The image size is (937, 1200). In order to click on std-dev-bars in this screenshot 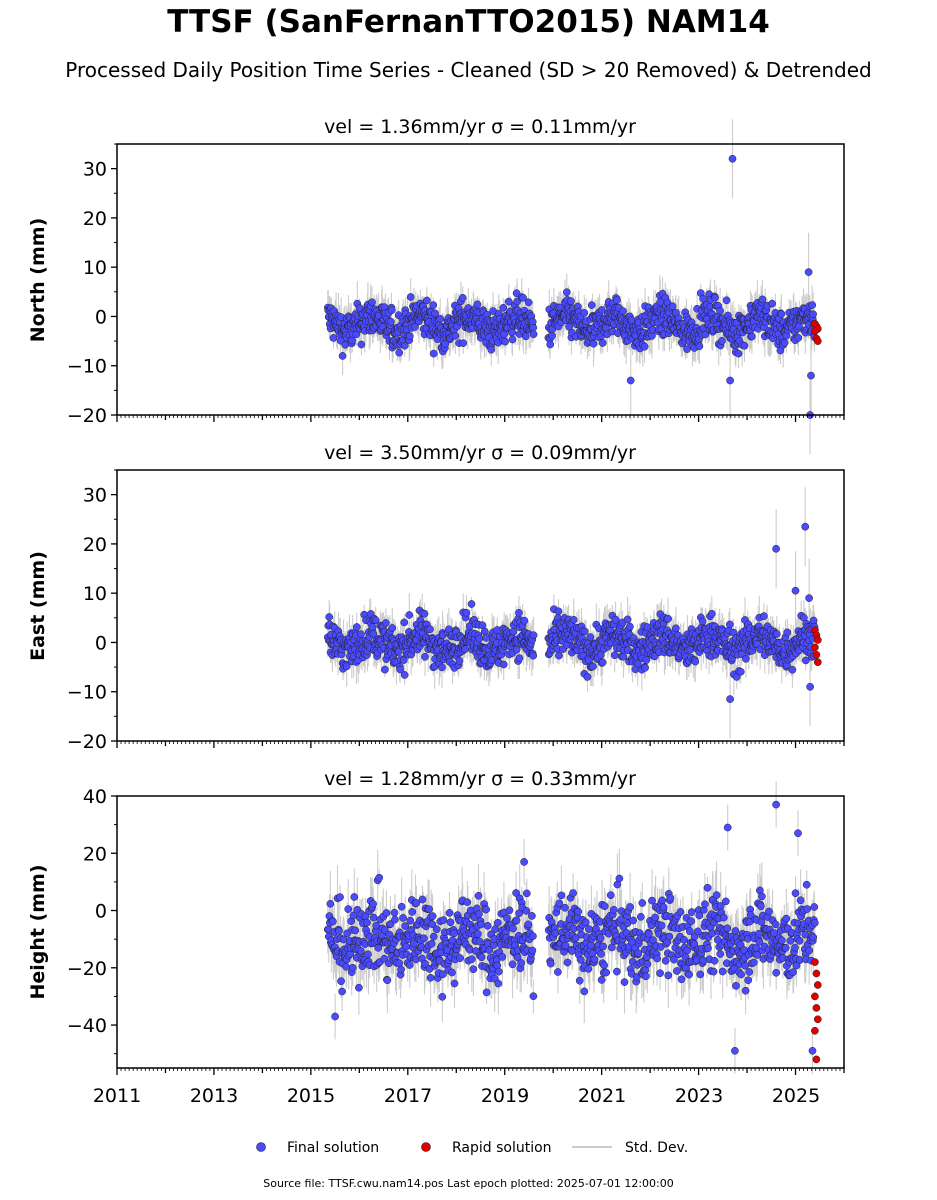, I will do `click(571, 287)`.